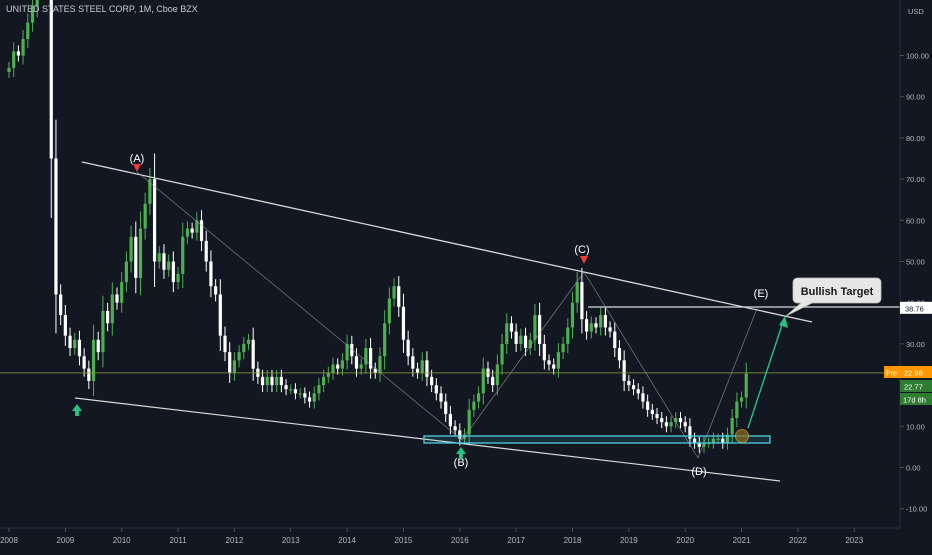 This screenshot has width=932, height=555. What do you see at coordinates (65, 540) in the screenshot?
I see `time-tick-label: 2009` at bounding box center [65, 540].